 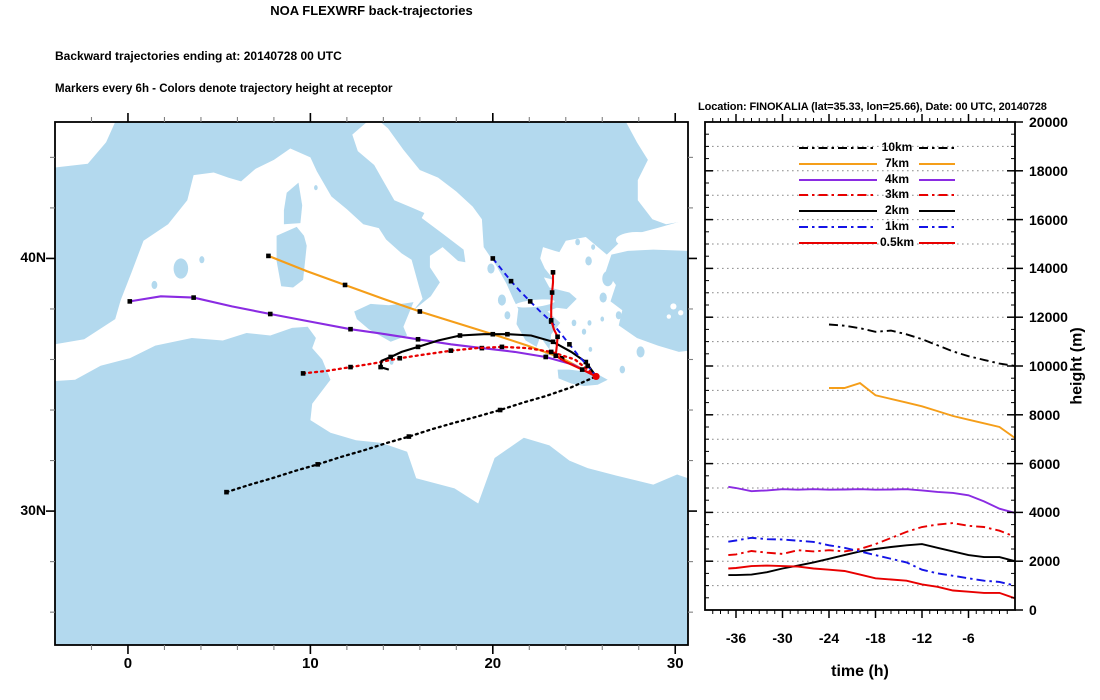 What do you see at coordinates (657, 173) in the screenshot?
I see `black-sea` at bounding box center [657, 173].